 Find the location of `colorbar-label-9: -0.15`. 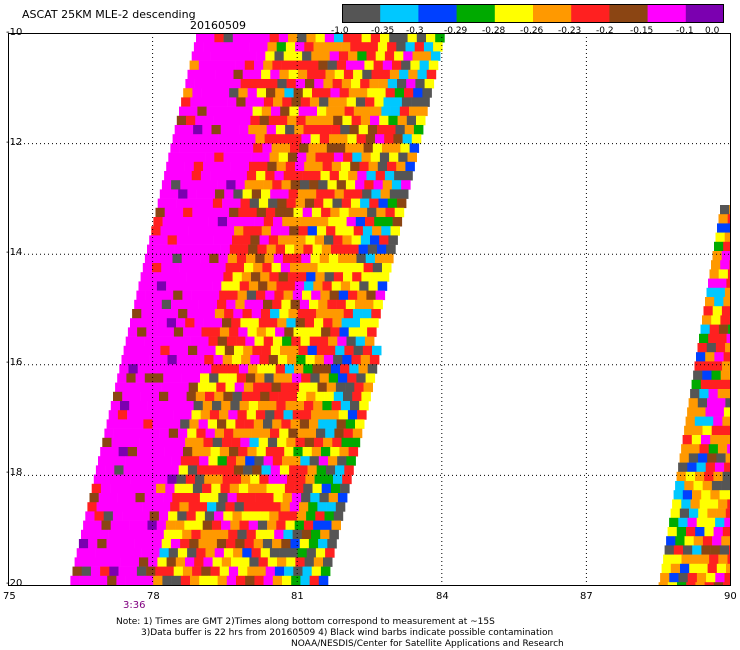

colorbar-label-9: -0.15 is located at coordinates (642, 31).